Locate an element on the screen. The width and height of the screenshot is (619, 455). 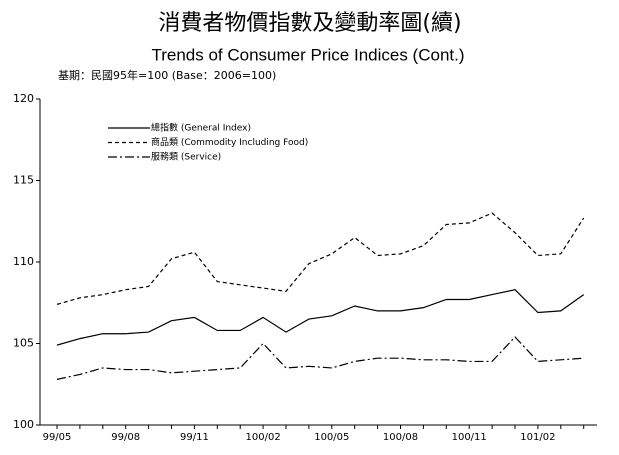
x-tick-label: 100/08 is located at coordinates (400, 437).